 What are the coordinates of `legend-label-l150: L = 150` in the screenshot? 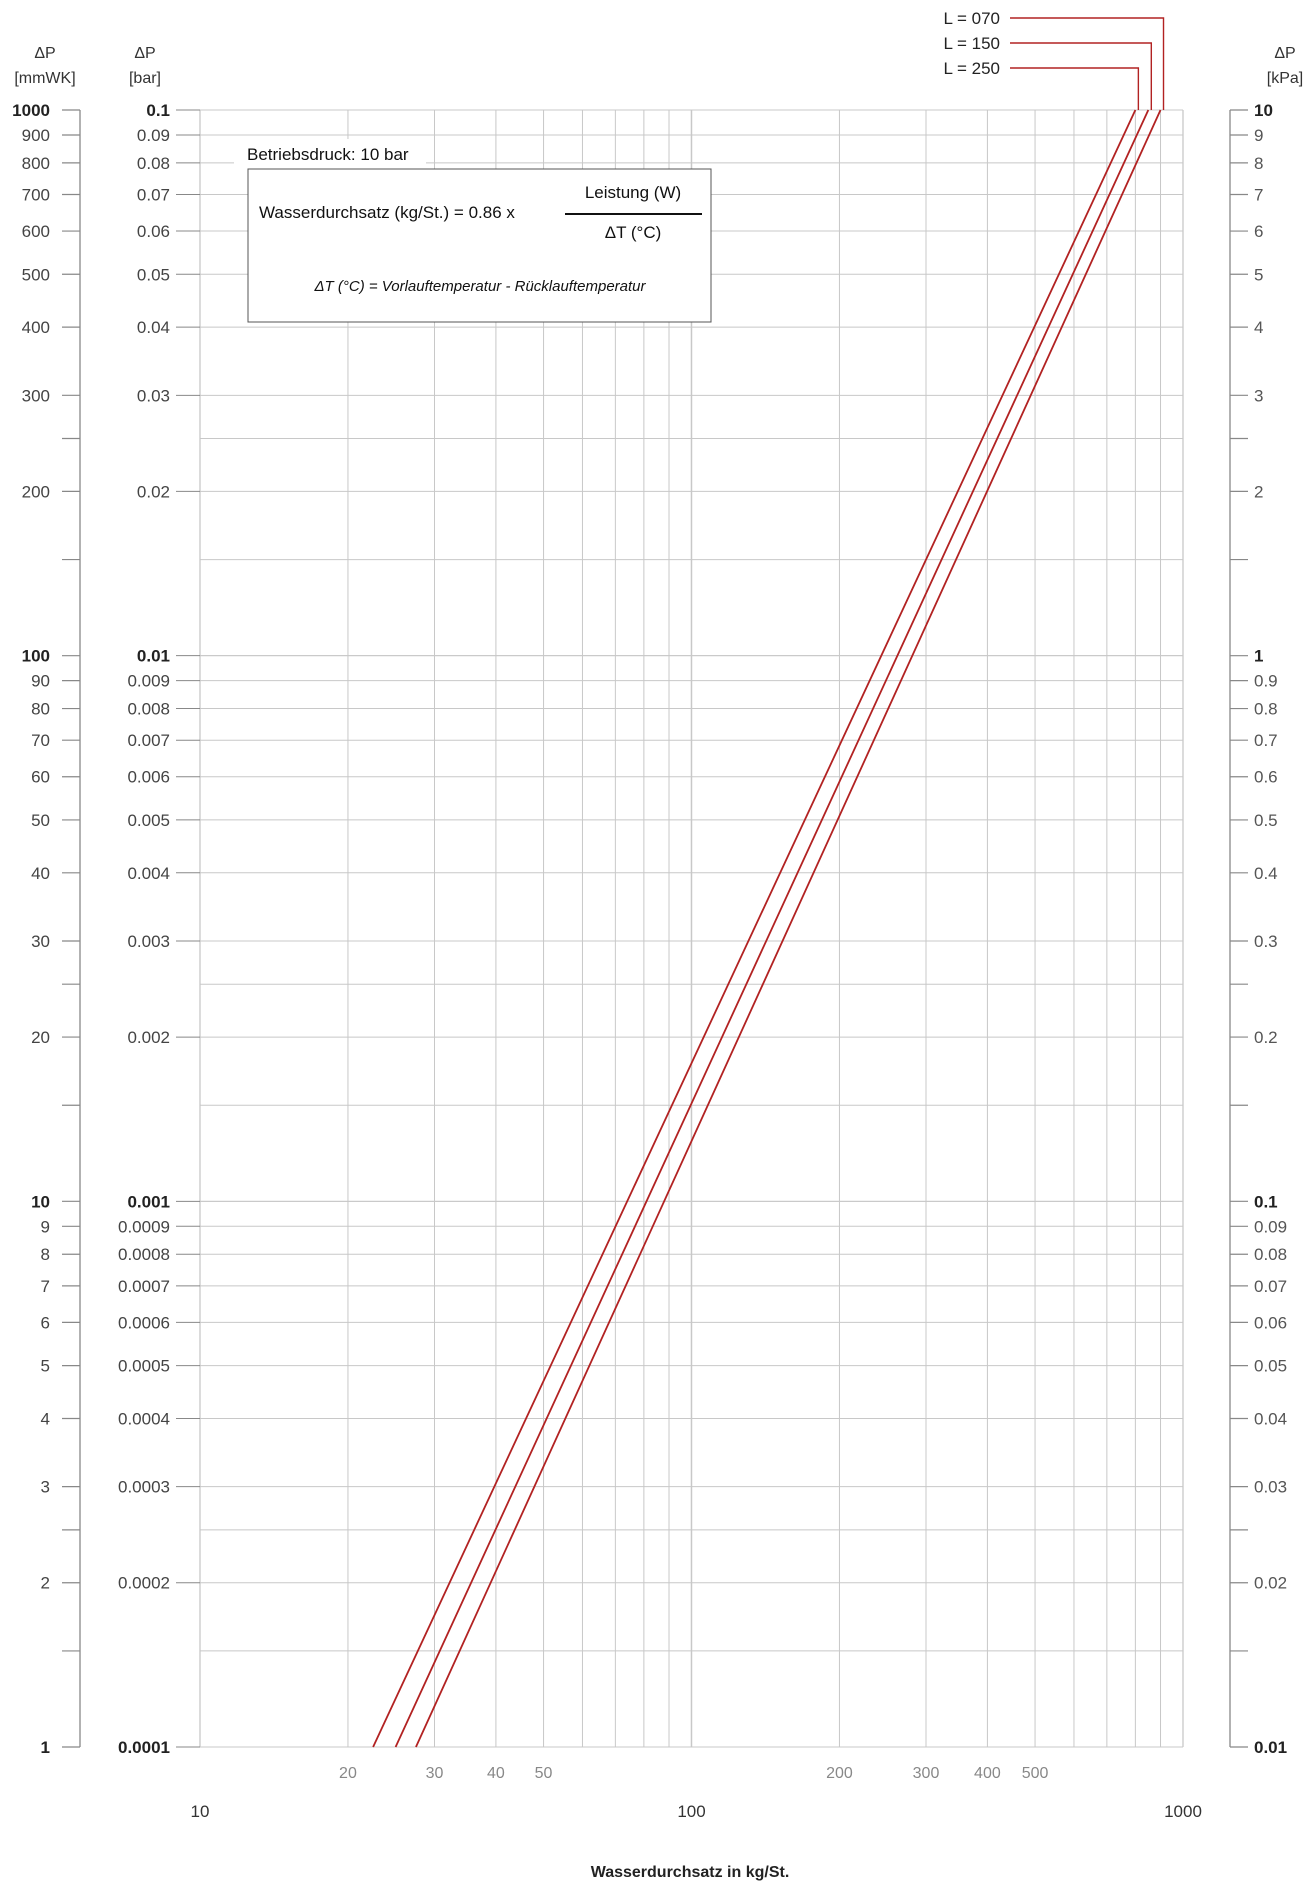 It's located at (971, 43).